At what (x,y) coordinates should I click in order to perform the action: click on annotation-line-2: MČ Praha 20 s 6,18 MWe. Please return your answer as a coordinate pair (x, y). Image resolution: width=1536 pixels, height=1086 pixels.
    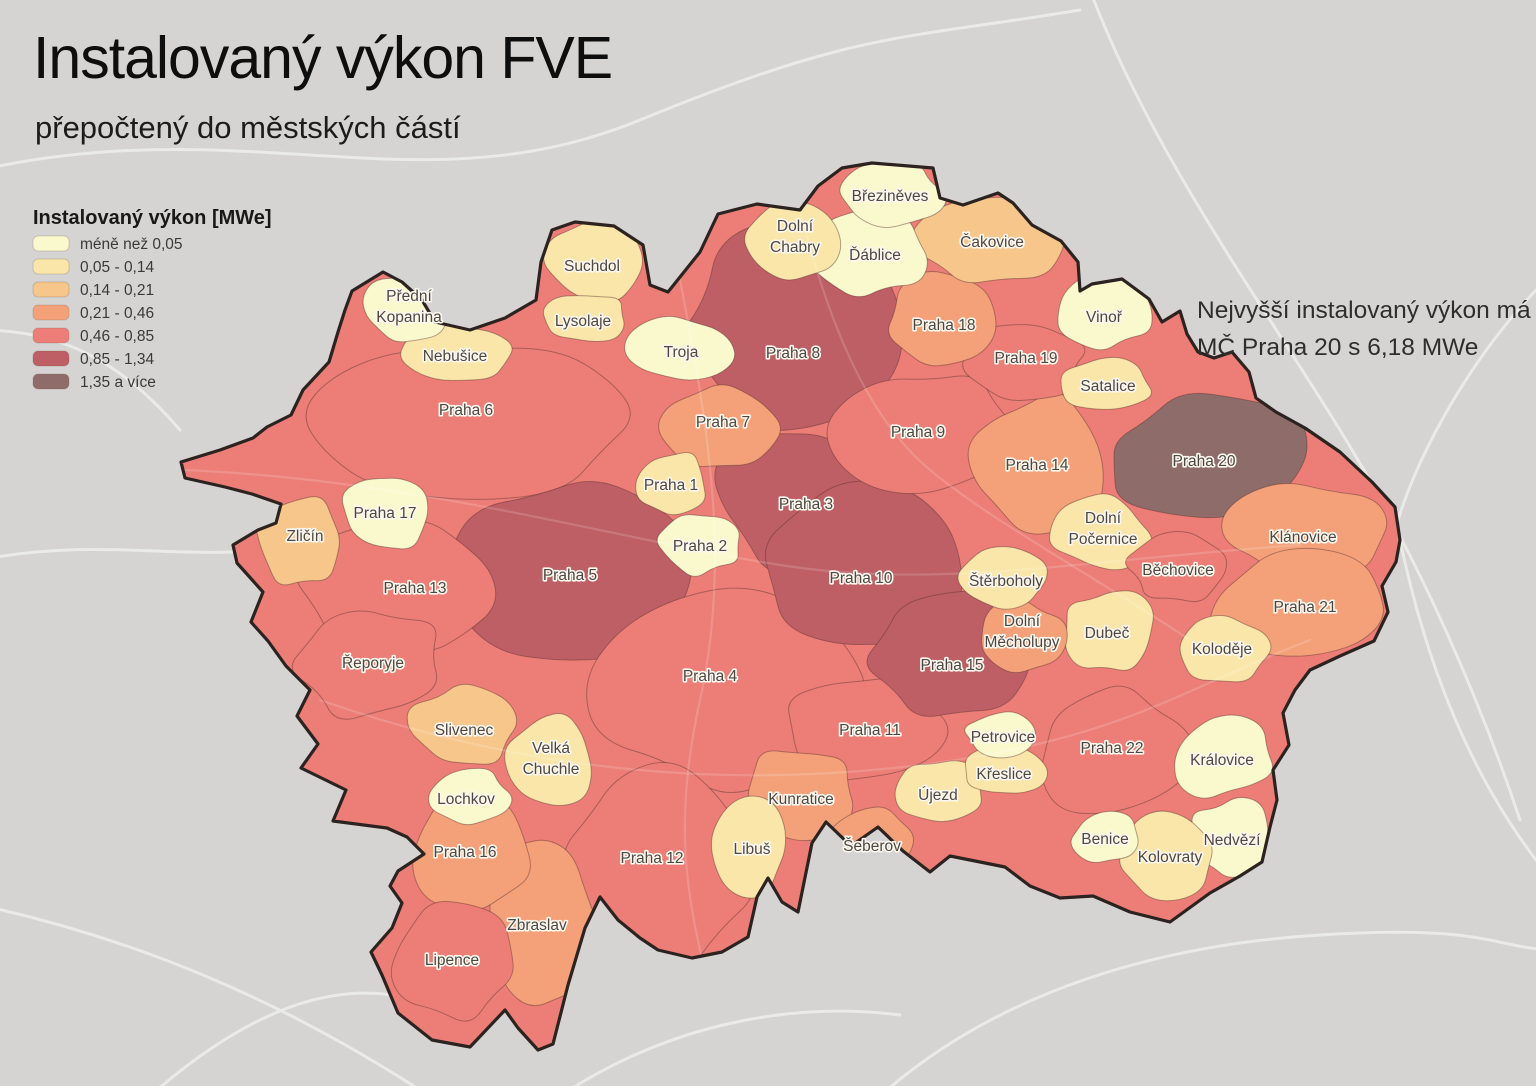
    Looking at the image, I should click on (1337, 347).